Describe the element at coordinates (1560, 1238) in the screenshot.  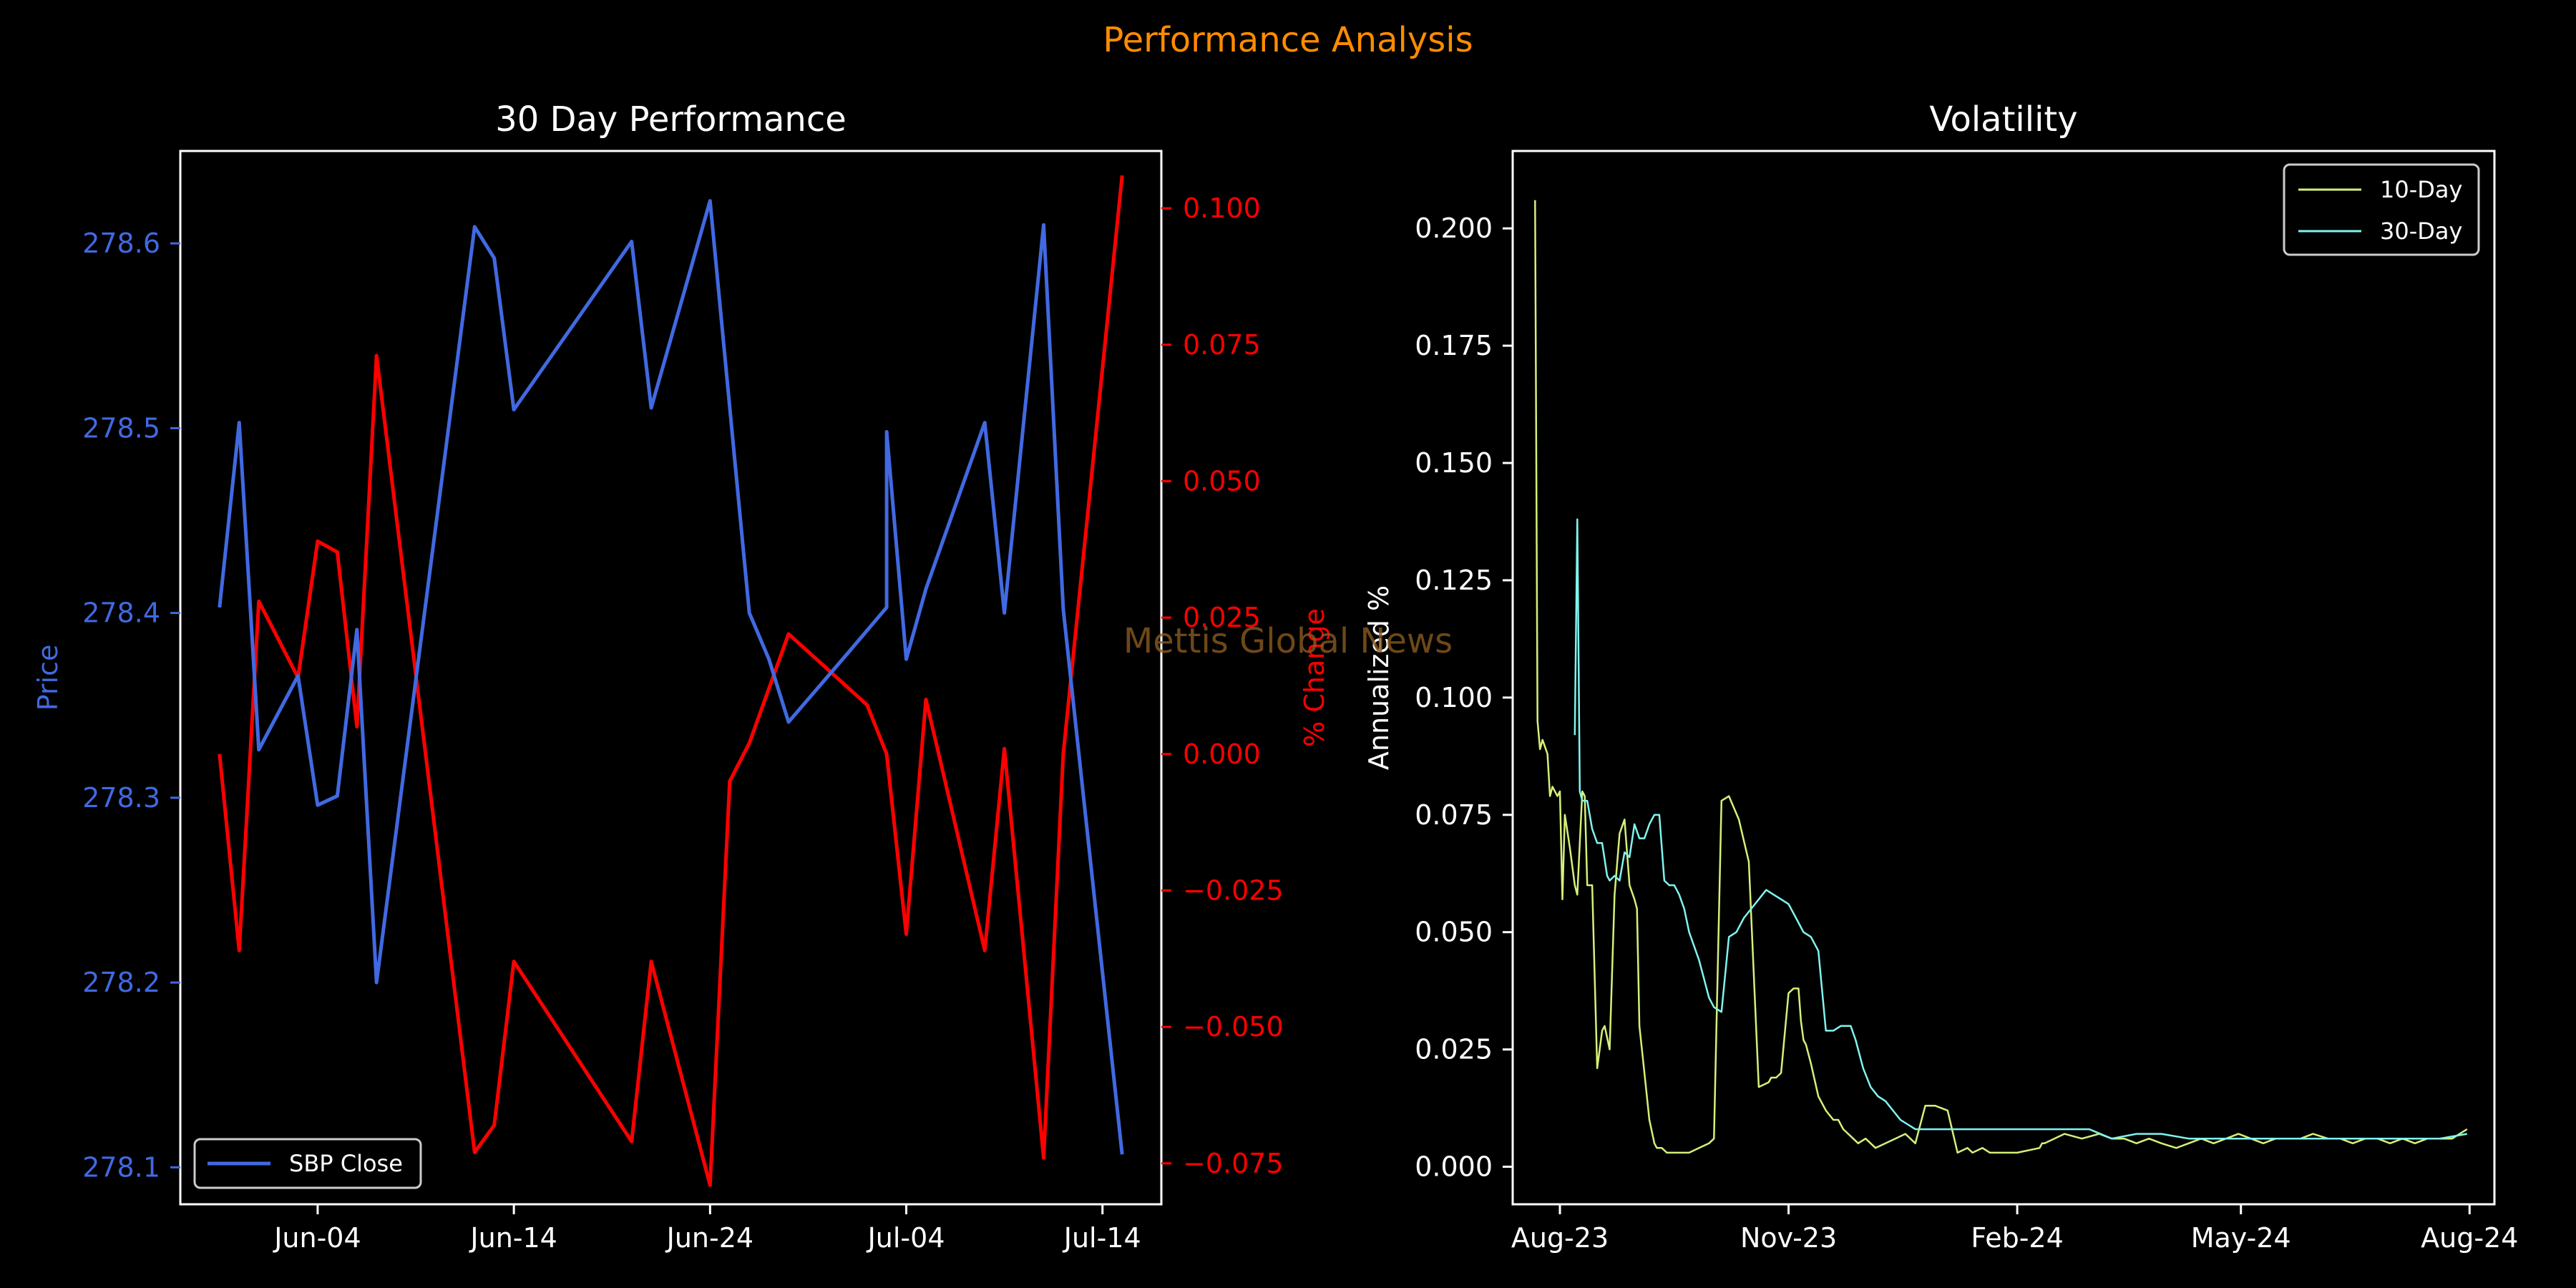
I see `vol-x-tick-label: Aug-23` at that location.